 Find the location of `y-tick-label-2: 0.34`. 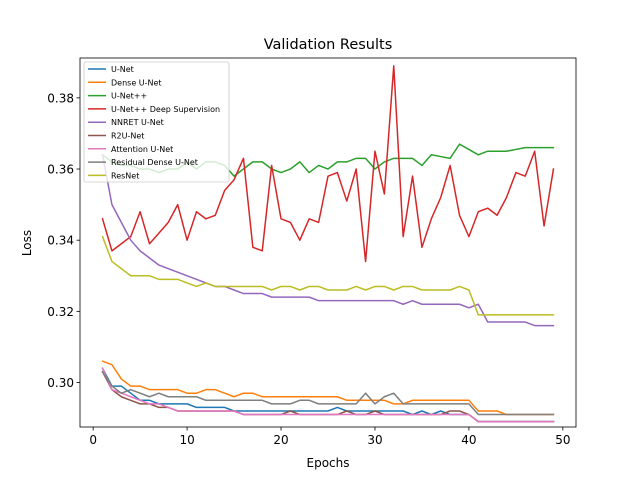

y-tick-label-2: 0.34 is located at coordinates (60, 241).